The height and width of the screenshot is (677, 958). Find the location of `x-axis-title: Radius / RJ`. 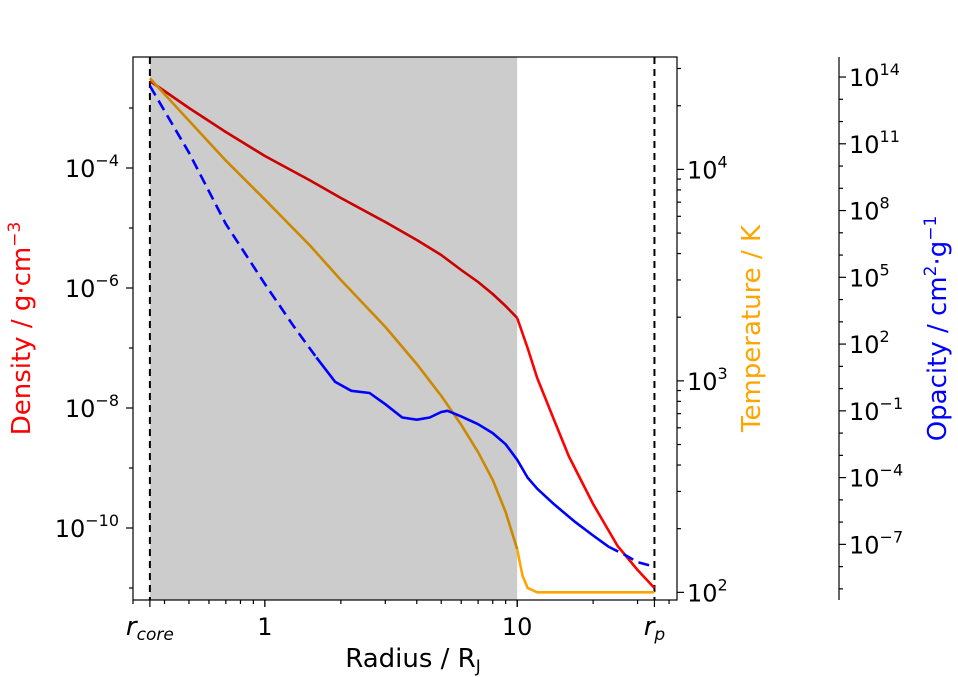

x-axis-title: Radius / RJ is located at coordinates (413, 660).